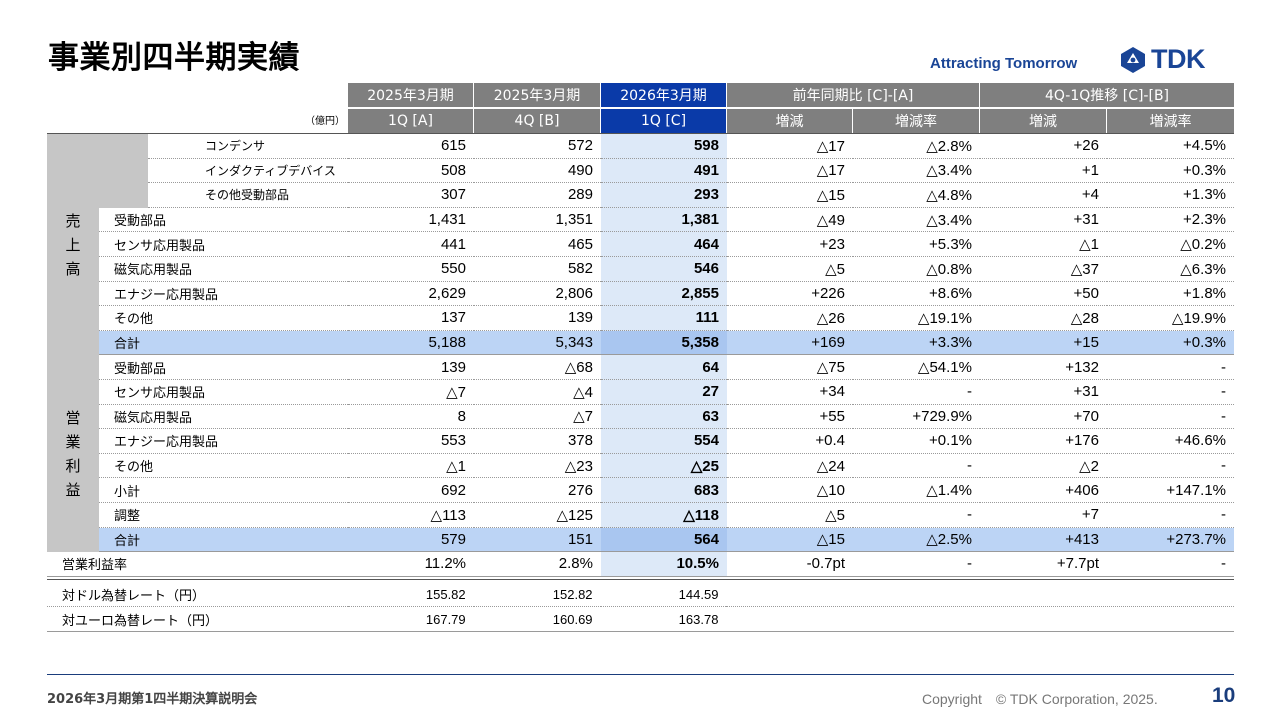 The width and height of the screenshot is (1281, 720). Describe the element at coordinates (664, 343) in the screenshot. I see `value-cell: 5,358` at that location.